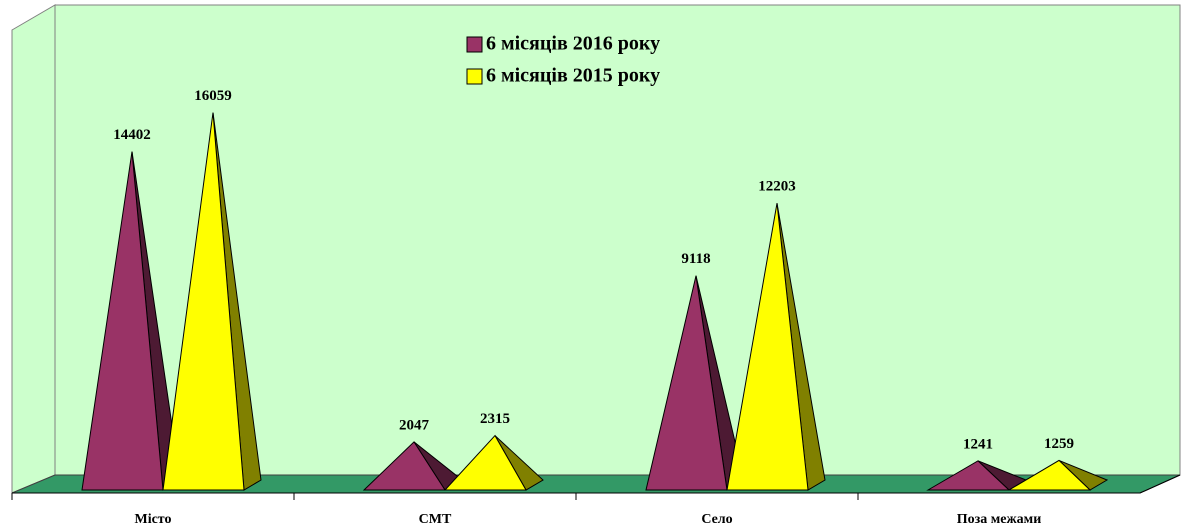  What do you see at coordinates (213, 96) in the screenshot?
I see `data-label: 16059` at bounding box center [213, 96].